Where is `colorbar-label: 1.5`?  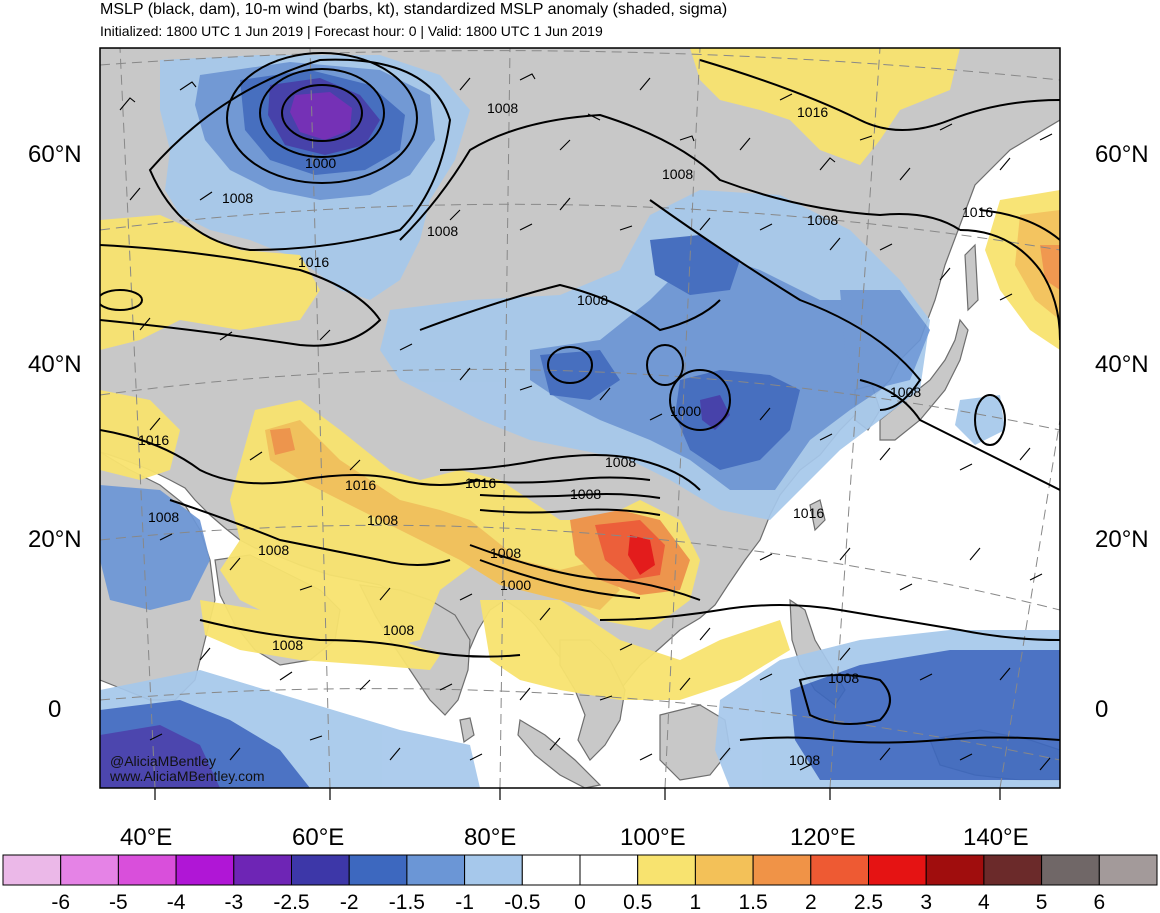
colorbar-label: 1.5 is located at coordinates (752, 902).